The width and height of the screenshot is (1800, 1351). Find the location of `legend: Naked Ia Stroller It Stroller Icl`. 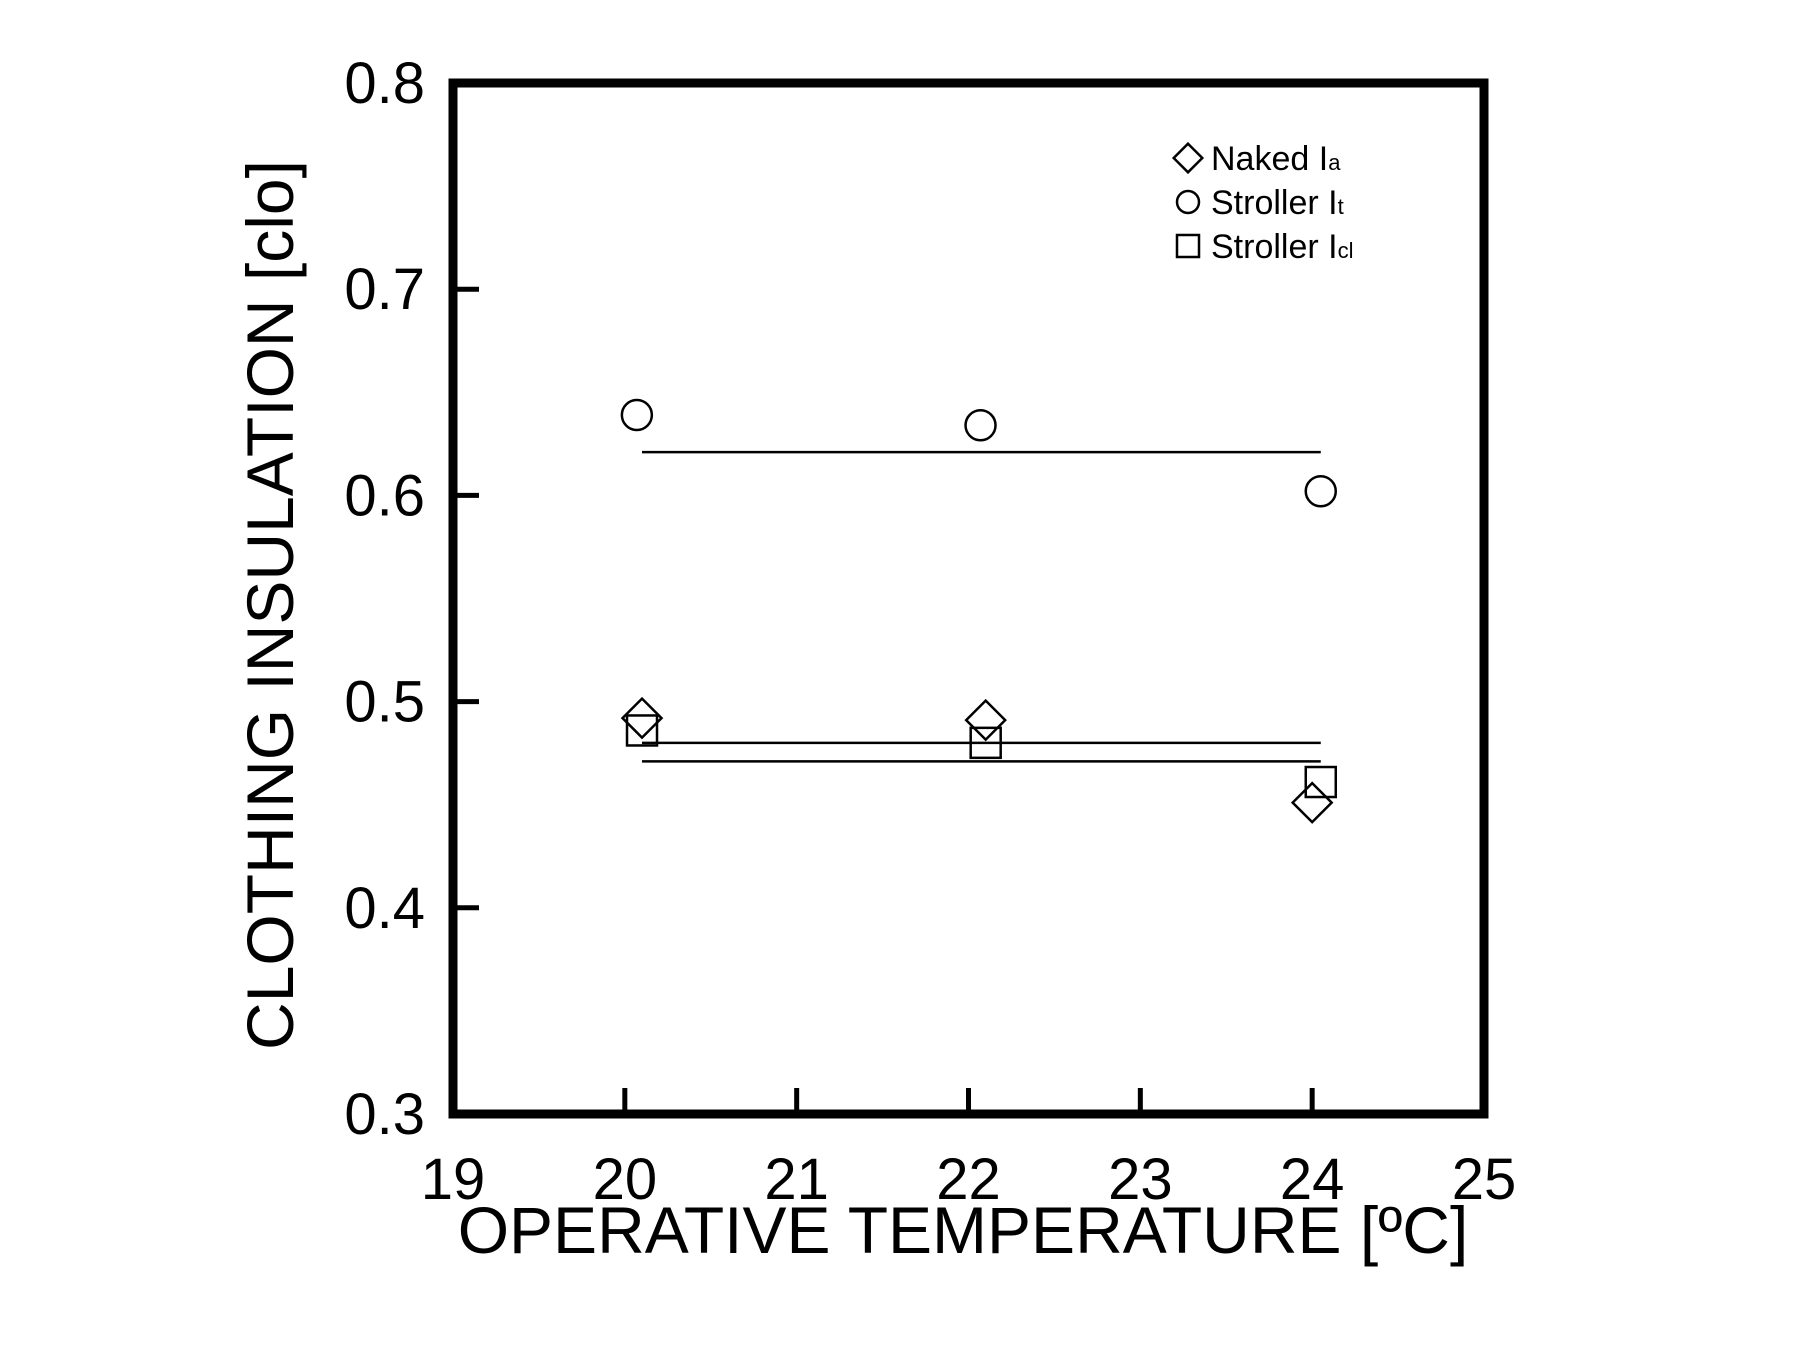

legend: Naked Ia Stroller It Stroller Icl is located at coordinates (1262, 203).